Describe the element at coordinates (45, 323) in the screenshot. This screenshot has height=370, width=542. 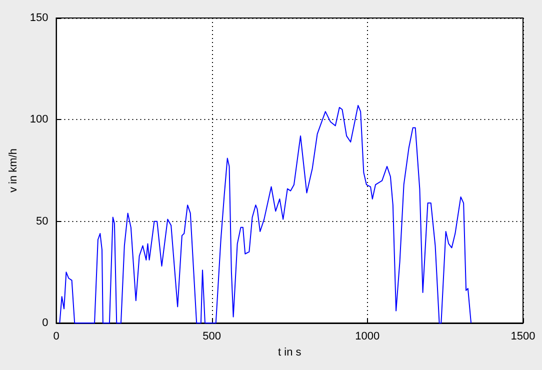
I see `y-tick-label: 0` at that location.